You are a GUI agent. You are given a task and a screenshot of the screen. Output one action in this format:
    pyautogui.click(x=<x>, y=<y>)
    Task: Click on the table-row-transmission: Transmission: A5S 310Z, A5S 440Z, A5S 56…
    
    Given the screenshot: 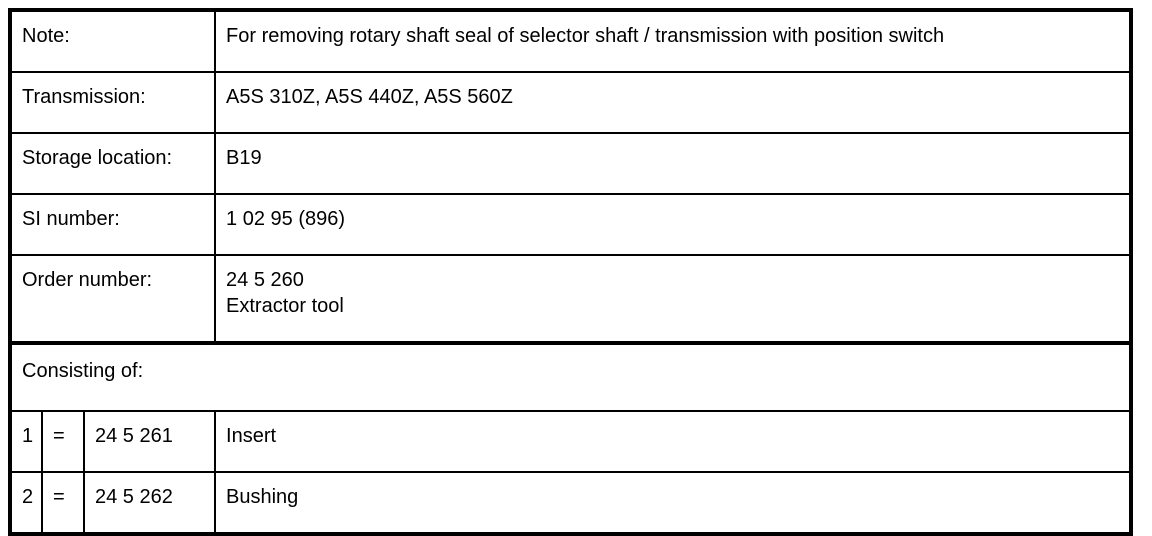 What is the action you would take?
    pyautogui.click(x=570, y=102)
    